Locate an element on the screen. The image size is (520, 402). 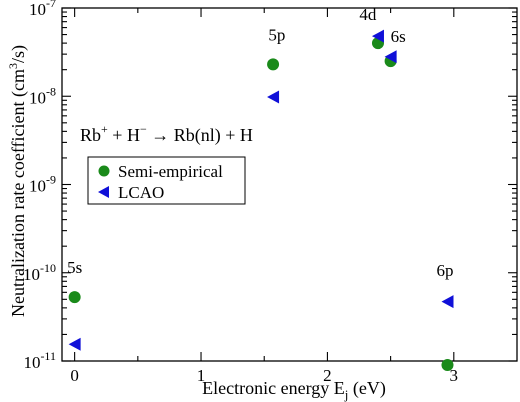
y-title-main: Neutralization rate coefficient (cm is located at coordinates (18, 193).